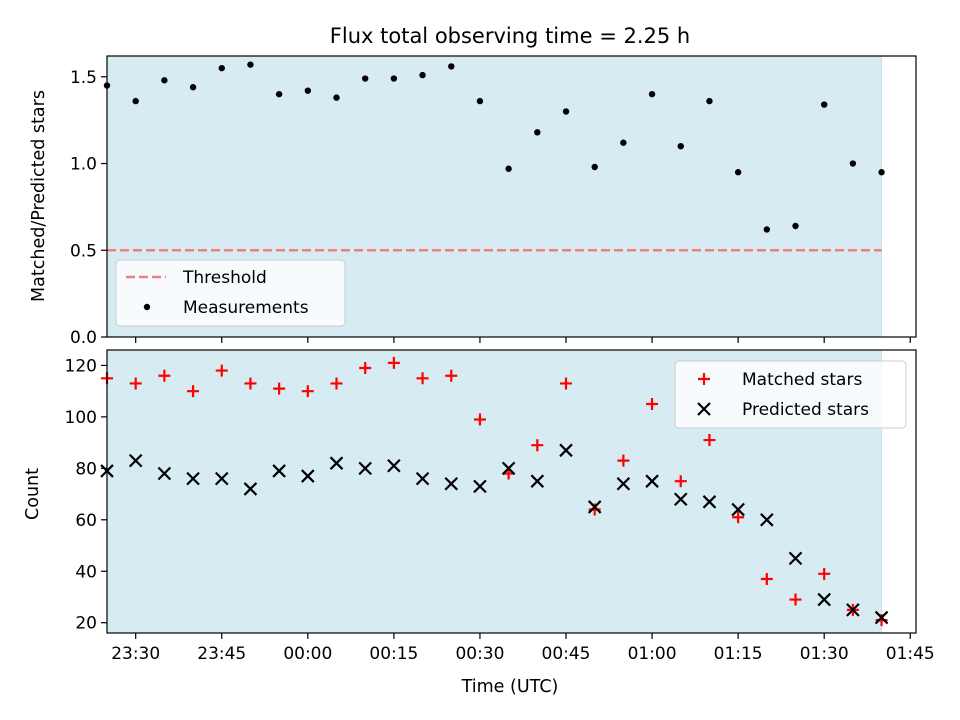 The height and width of the screenshot is (720, 960). What do you see at coordinates (83, 78) in the screenshot?
I see `y-tick-label: 1.5` at bounding box center [83, 78].